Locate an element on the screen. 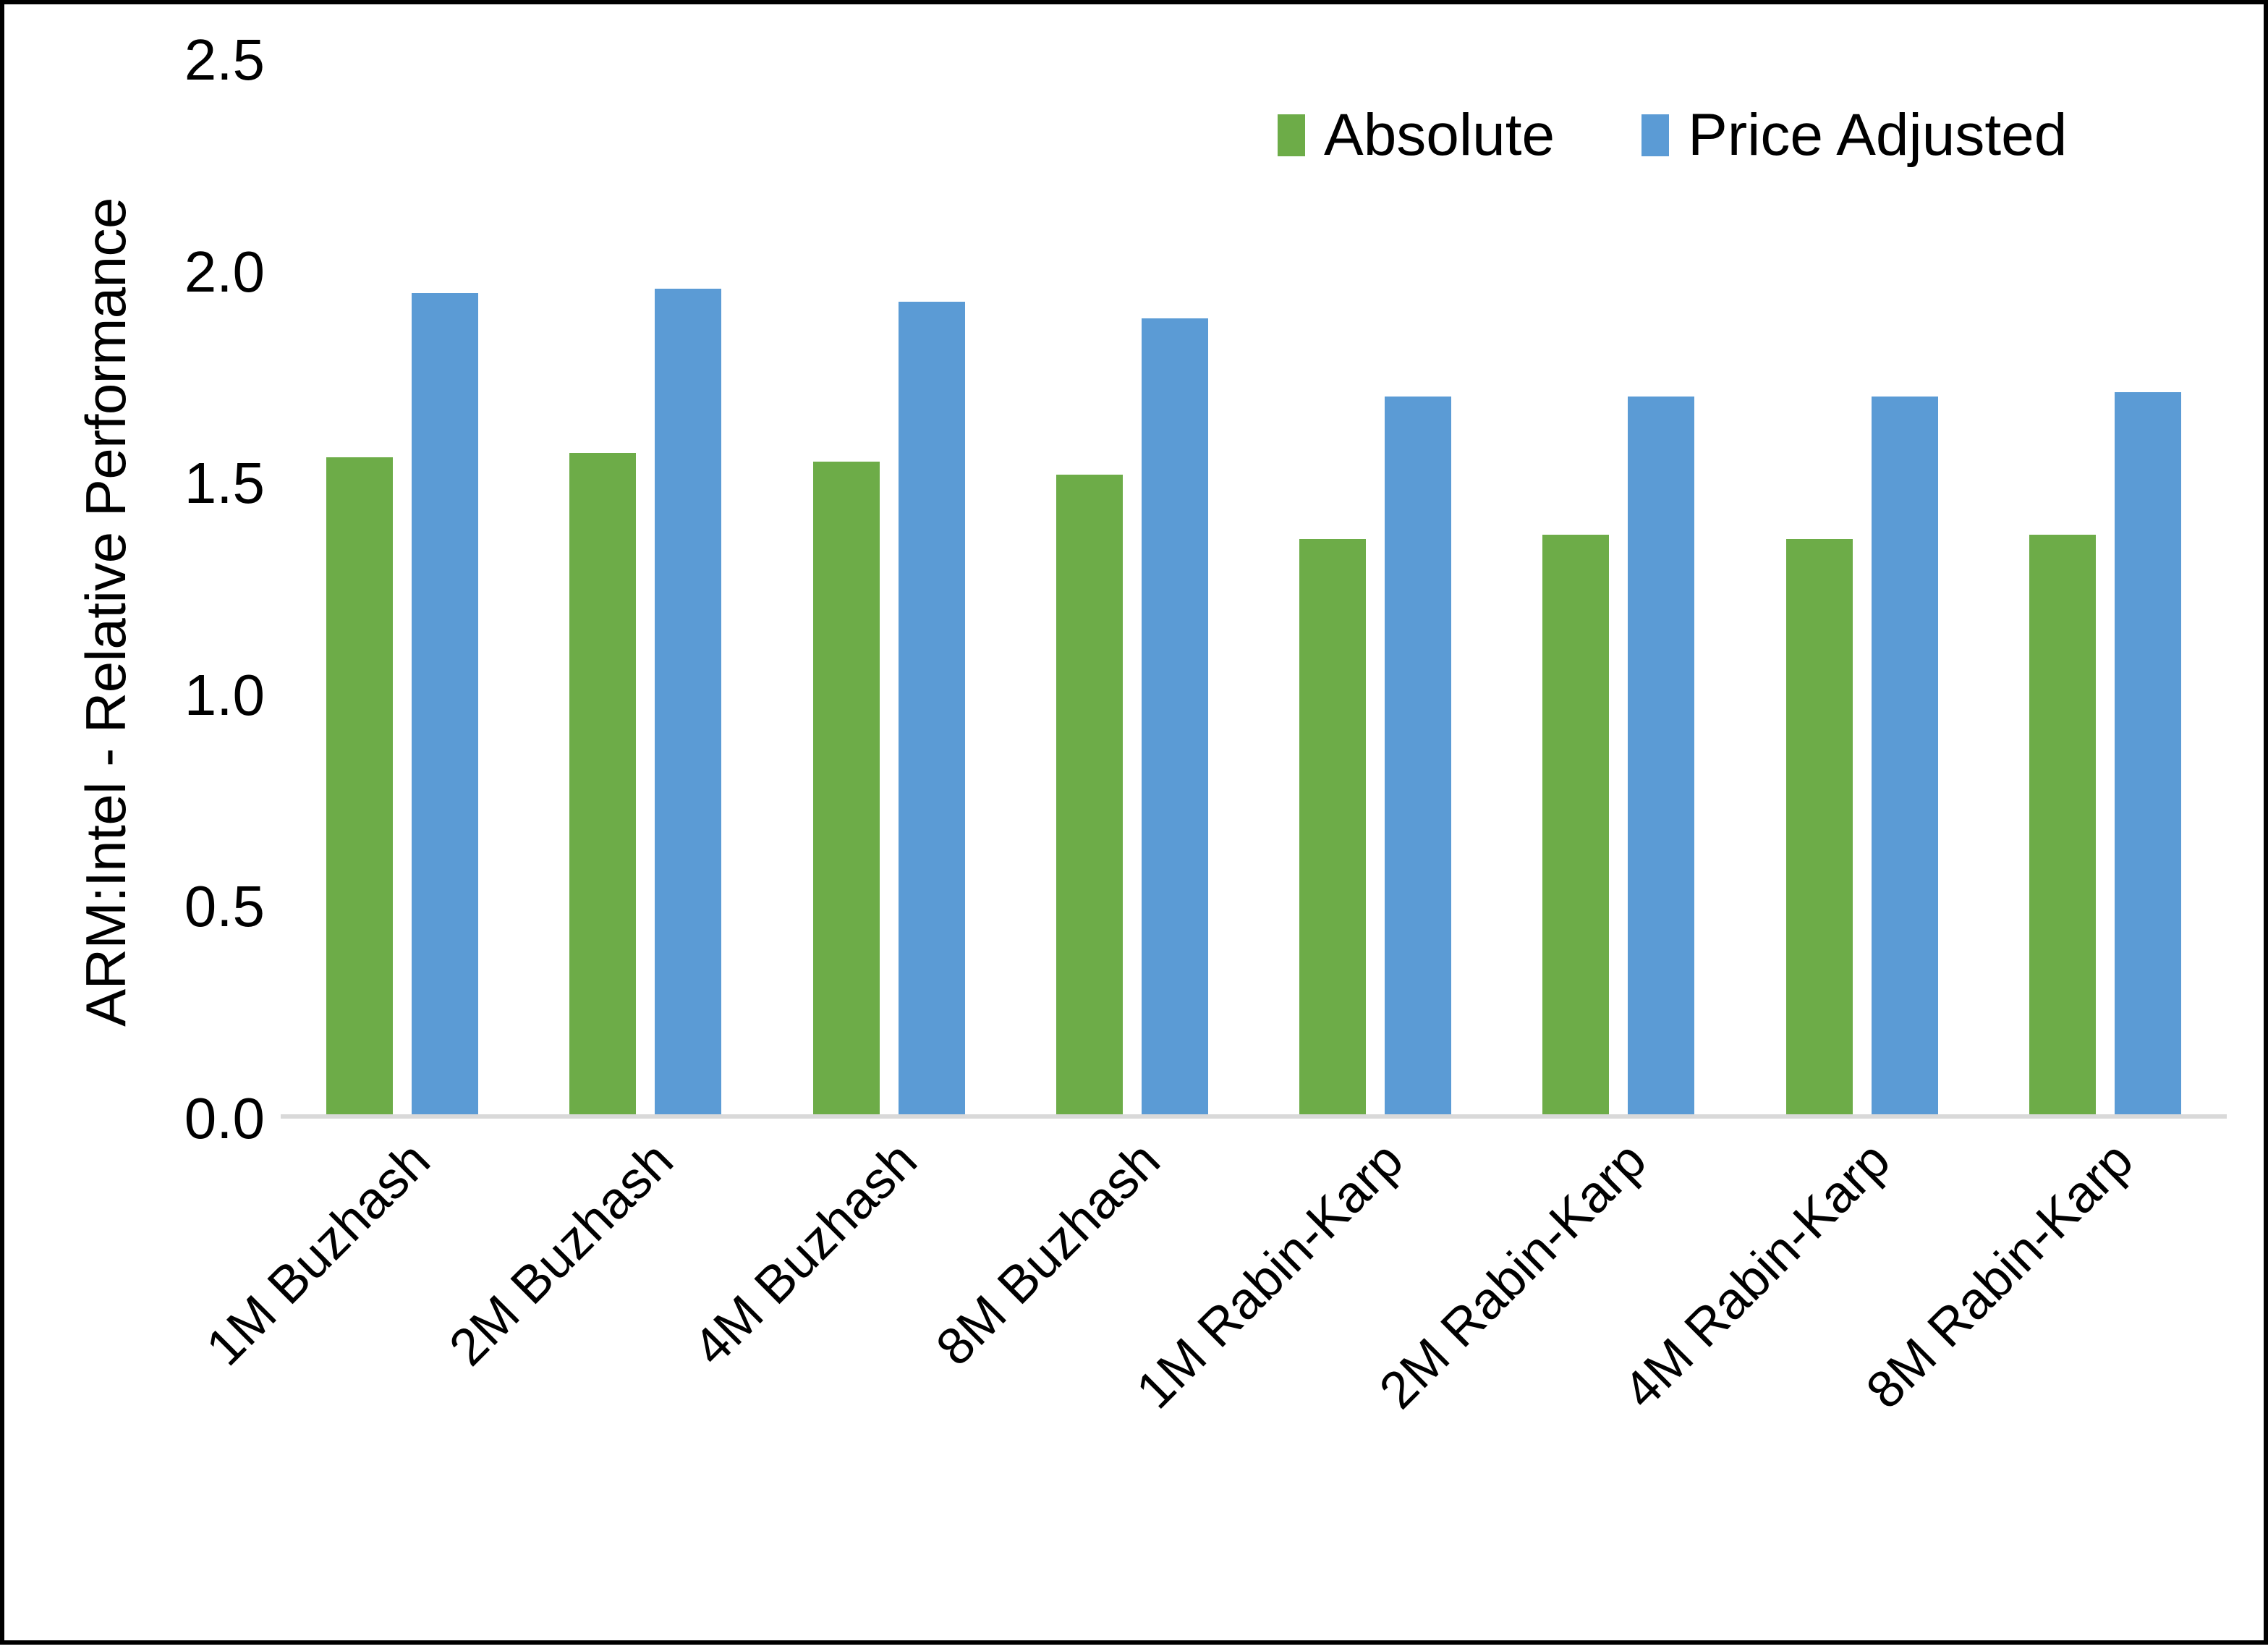 This screenshot has height=1649, width=2268. x-axis-tick-slot: 8M Rabin-Karp is located at coordinates (2041, 1330).